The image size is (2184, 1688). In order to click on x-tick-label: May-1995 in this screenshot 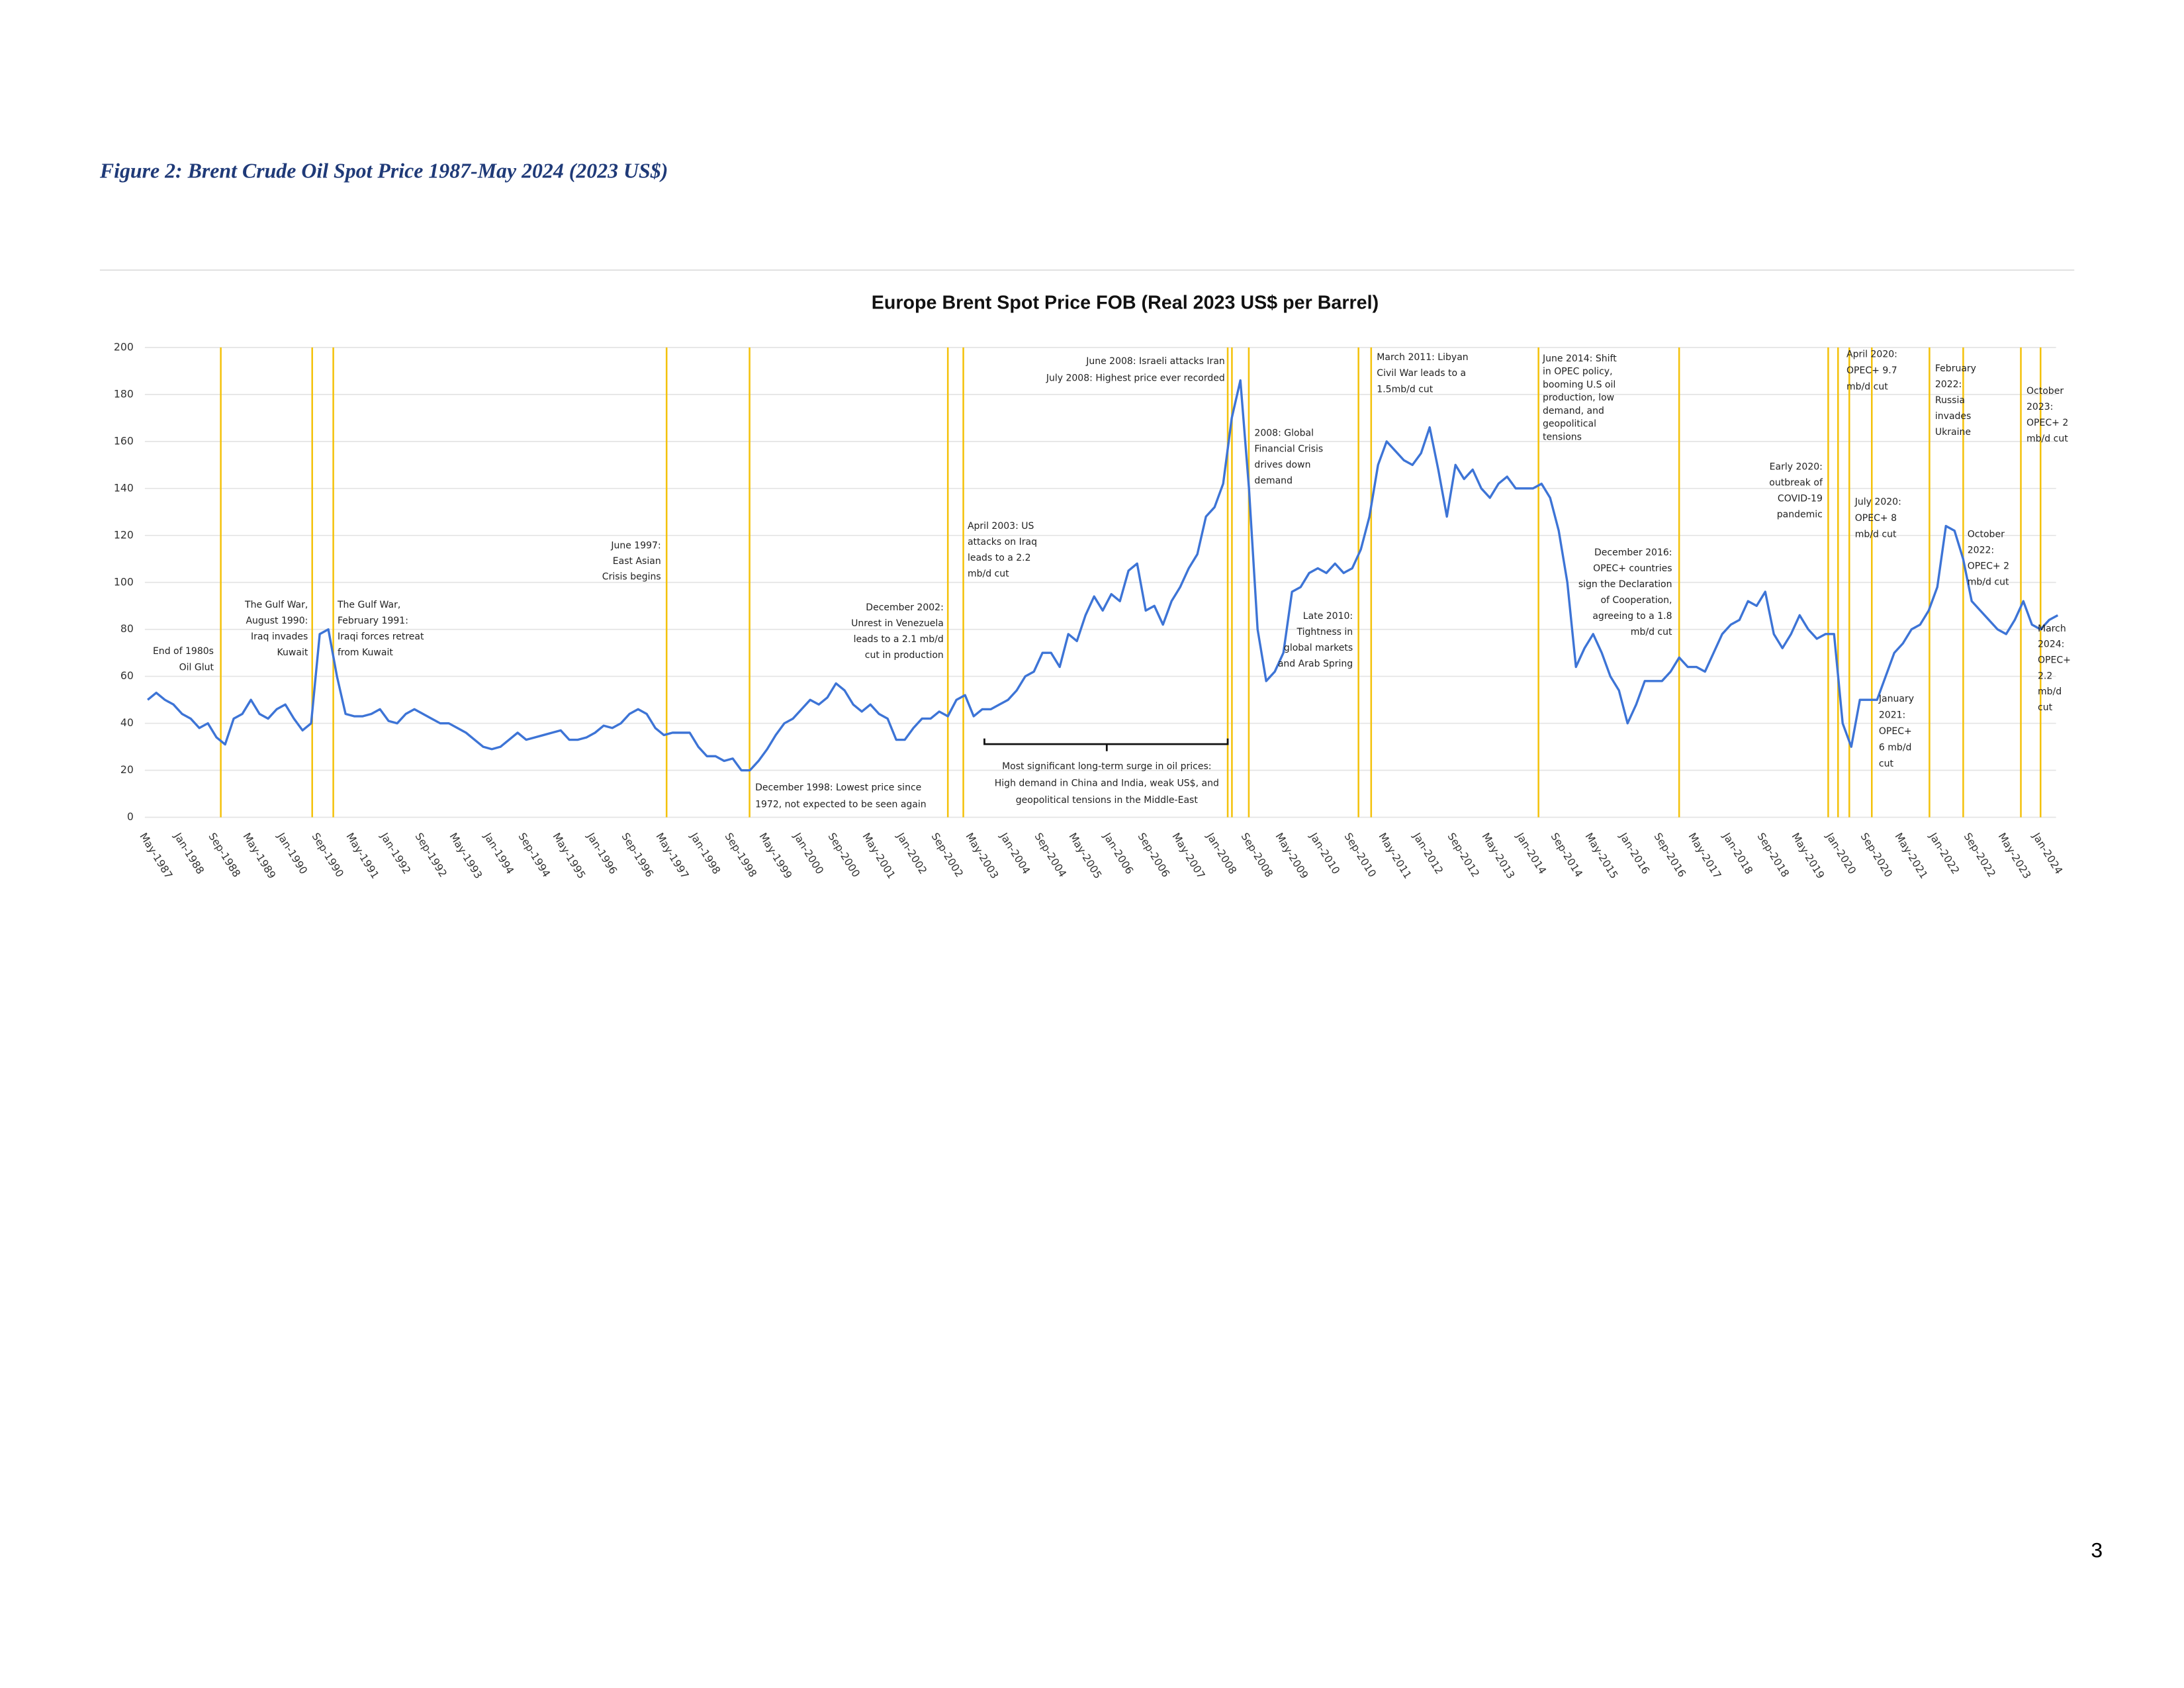, I will do `click(569, 856)`.